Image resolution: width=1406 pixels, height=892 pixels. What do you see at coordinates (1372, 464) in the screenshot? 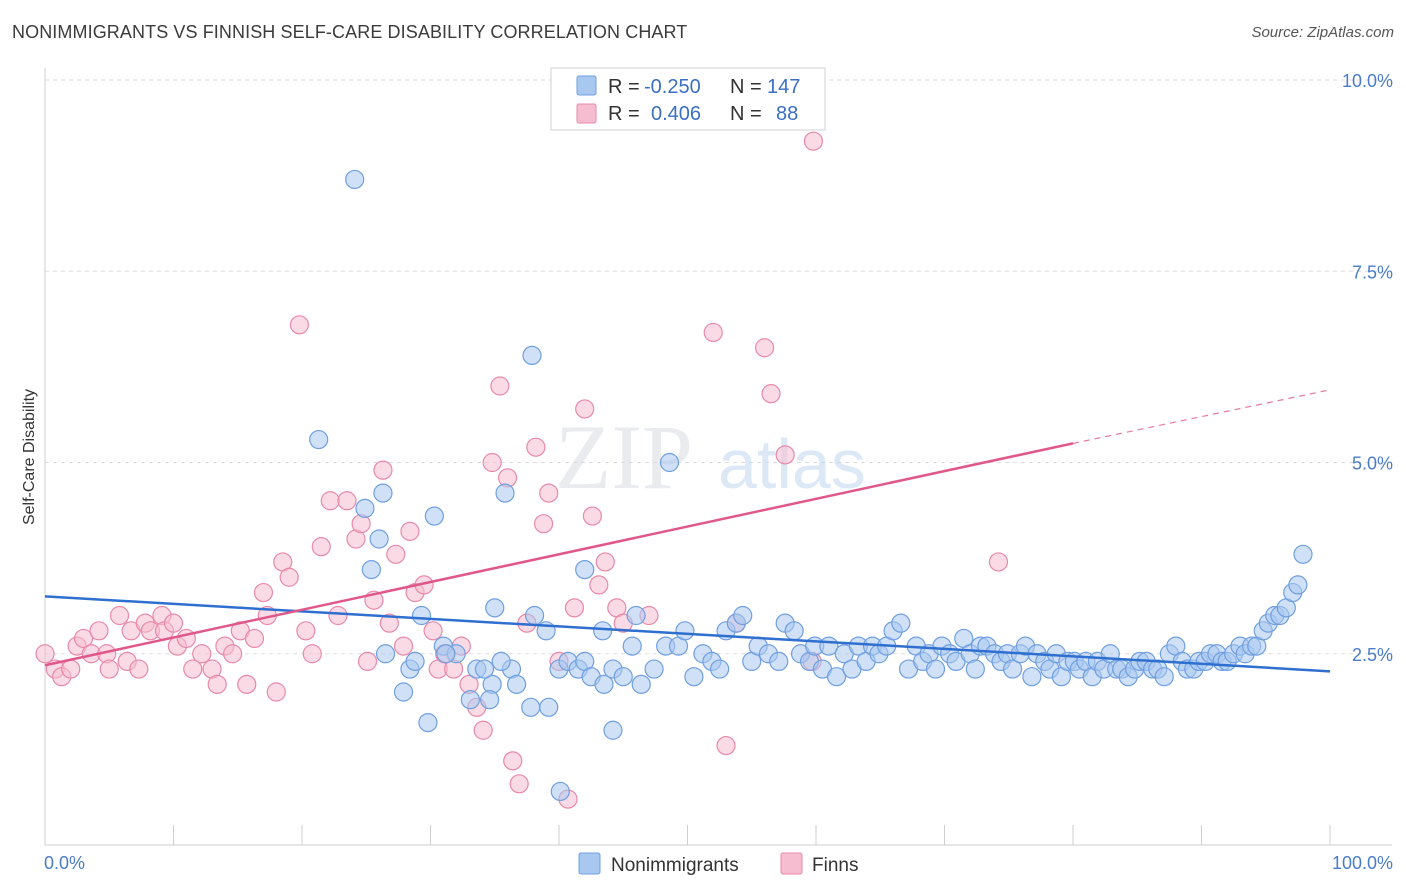
I see `y-tick-label-1: 5.0%` at bounding box center [1372, 464].